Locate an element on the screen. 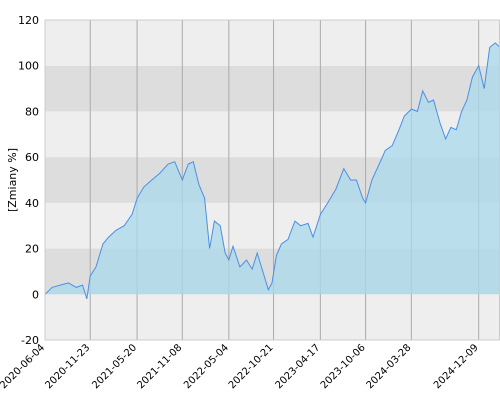 The width and height of the screenshot is (500, 404). y-tick-label: 80 is located at coordinates (32, 111).